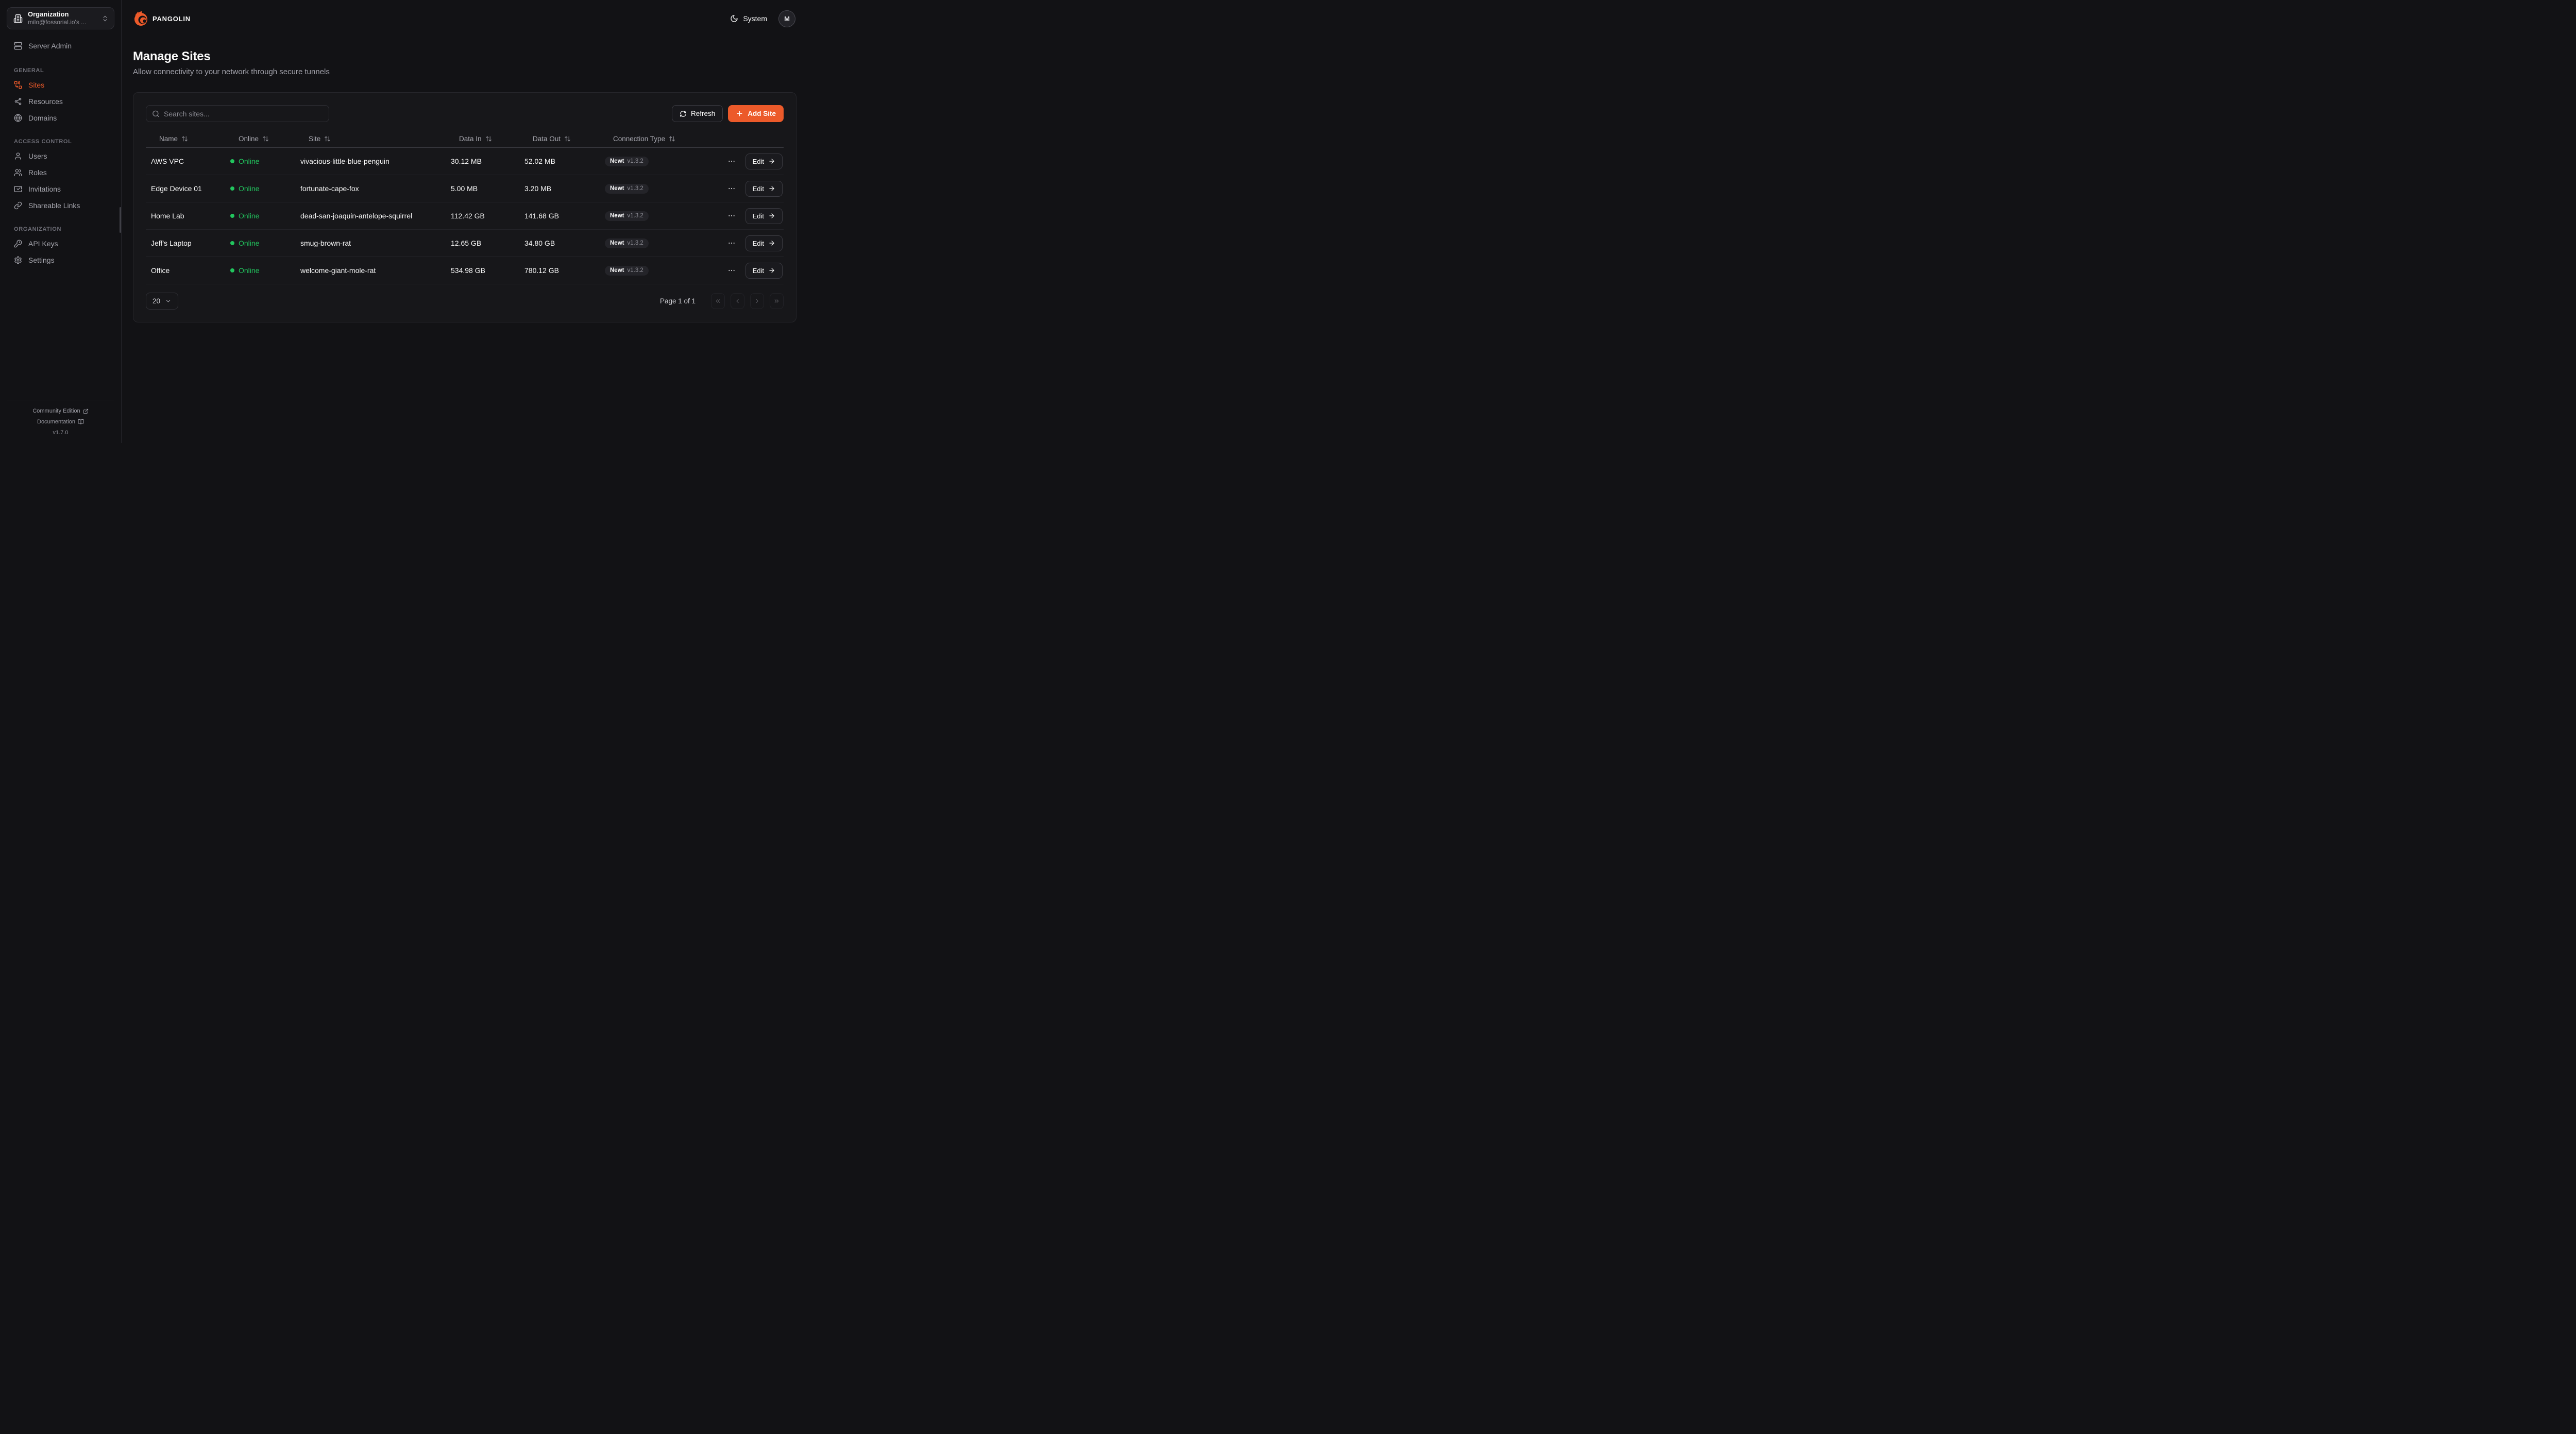  Describe the element at coordinates (43, 244) in the screenshot. I see `sidebar-item-label: API Keys` at that location.